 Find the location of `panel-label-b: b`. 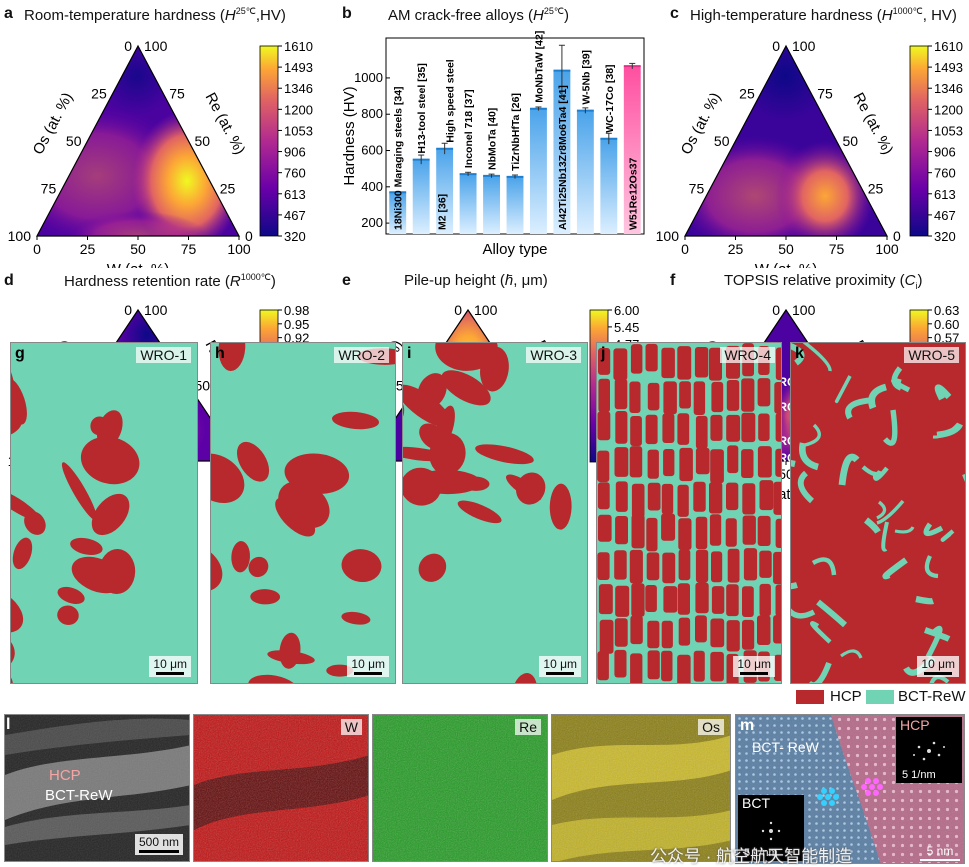

panel-label-b: b is located at coordinates (347, 13).